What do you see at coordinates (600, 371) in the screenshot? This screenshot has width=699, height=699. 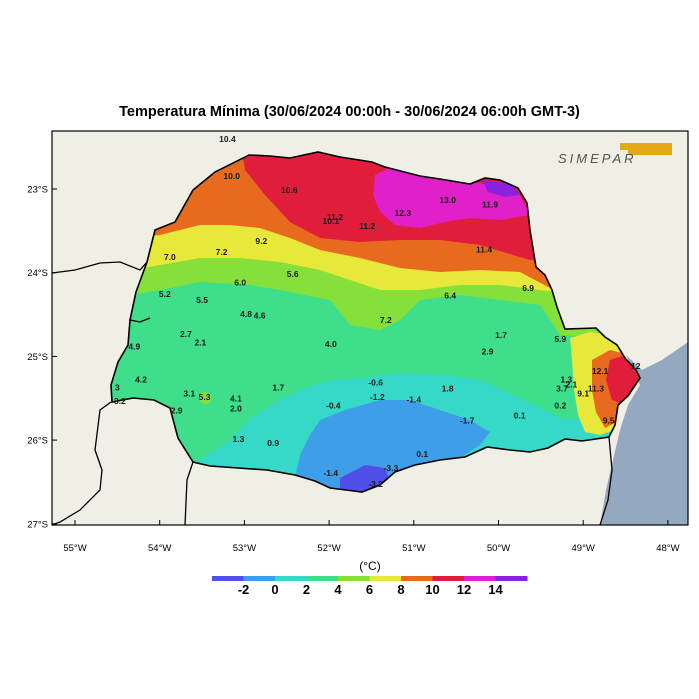 I see `station-value: 12.1` at bounding box center [600, 371].